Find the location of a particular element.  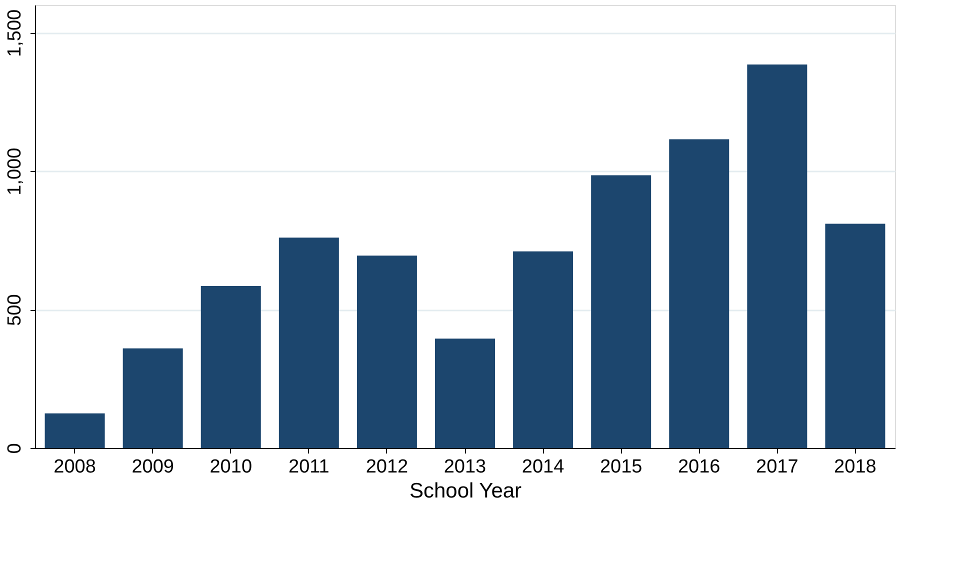

y-tick-label: 1,500 is located at coordinates (15, 33).